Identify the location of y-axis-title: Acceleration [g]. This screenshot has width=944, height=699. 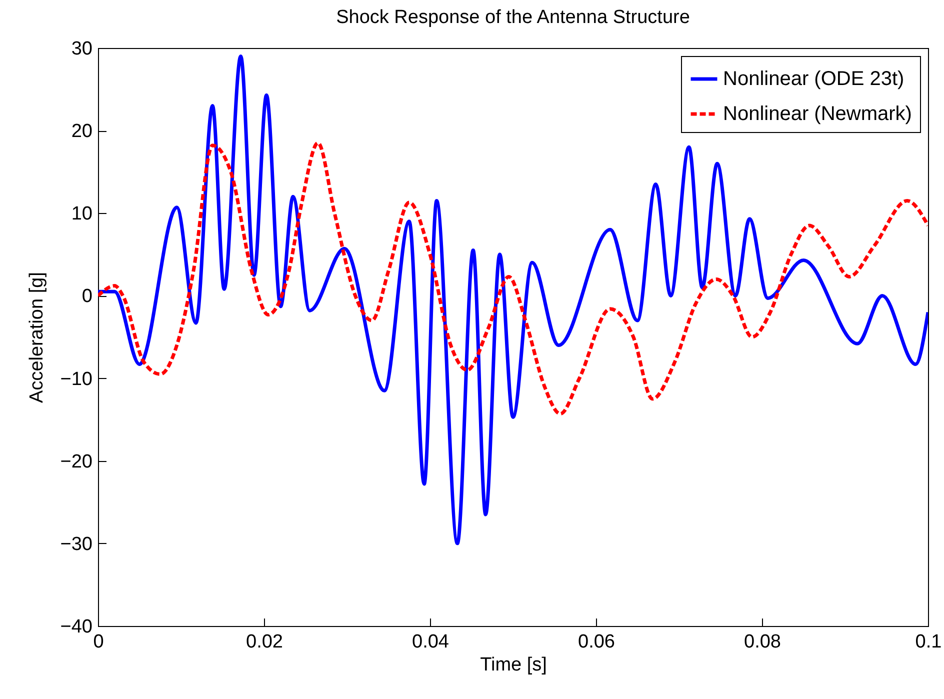
(37, 337).